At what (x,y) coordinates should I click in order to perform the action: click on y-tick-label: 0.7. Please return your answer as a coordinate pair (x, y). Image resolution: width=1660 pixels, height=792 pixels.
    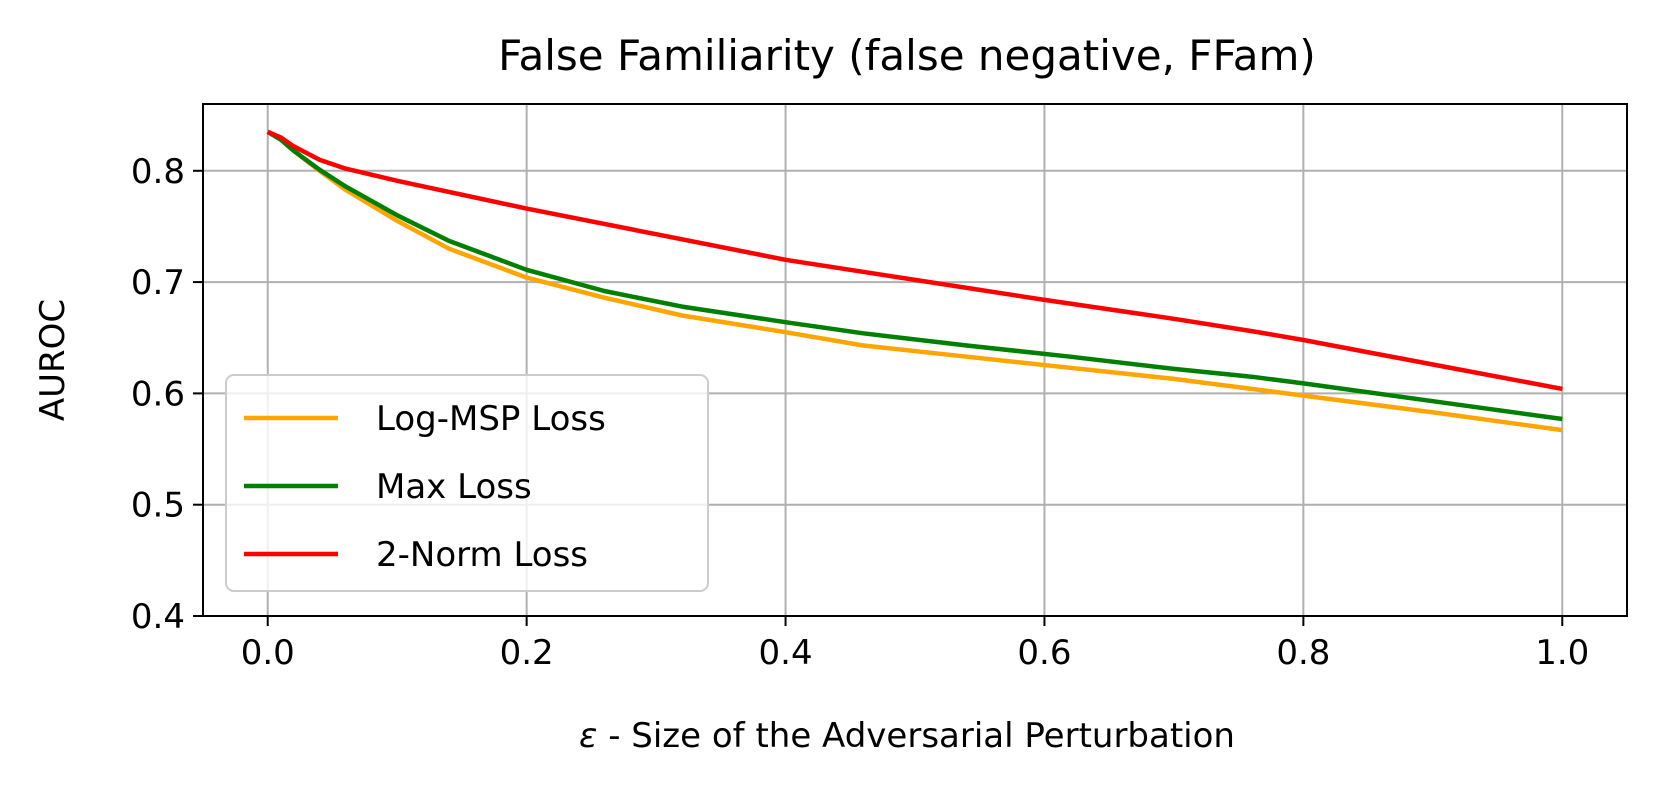
    Looking at the image, I should click on (158, 283).